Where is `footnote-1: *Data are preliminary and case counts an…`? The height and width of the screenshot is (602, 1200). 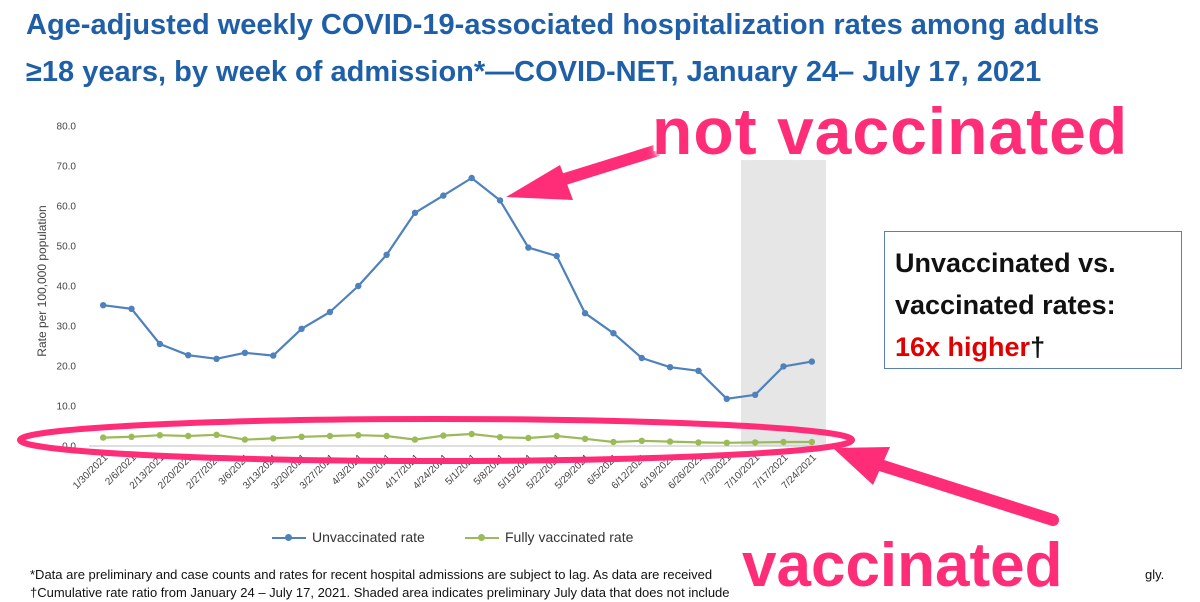
footnote-1: *Data are preliminary and case counts an… is located at coordinates (371, 574).